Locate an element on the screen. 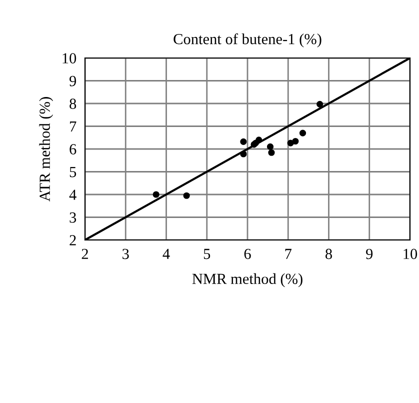  chart-title: Content of butene-1 (%) is located at coordinates (248, 40).